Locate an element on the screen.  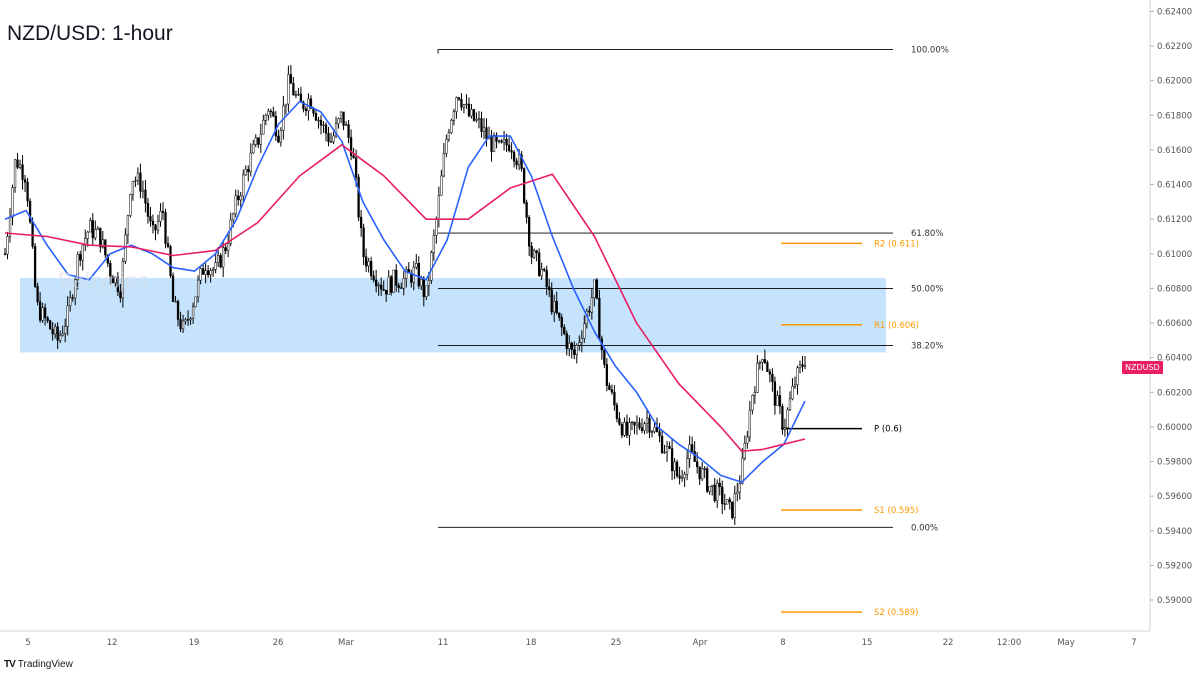
y-tick-label: 0.60600 is located at coordinates (1174, 324).